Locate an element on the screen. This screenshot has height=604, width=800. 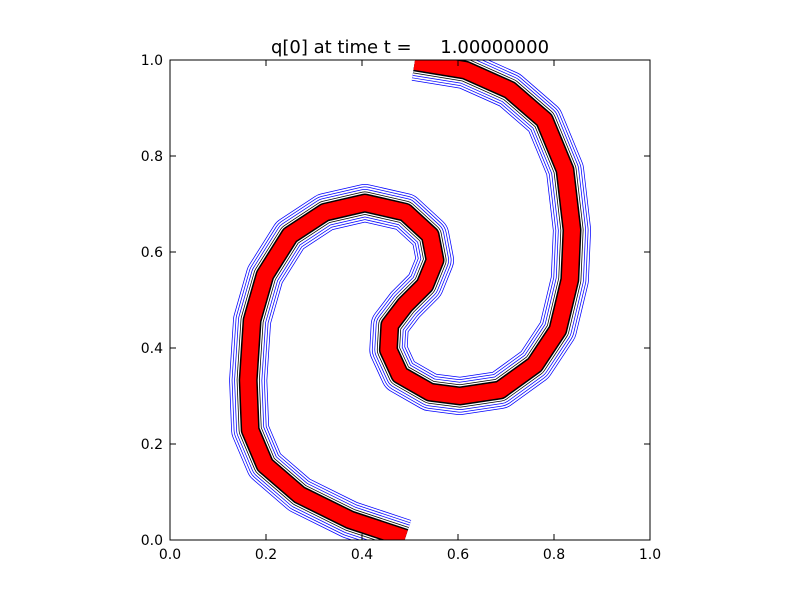
y-tick-label: 0.0 is located at coordinates (152, 541).